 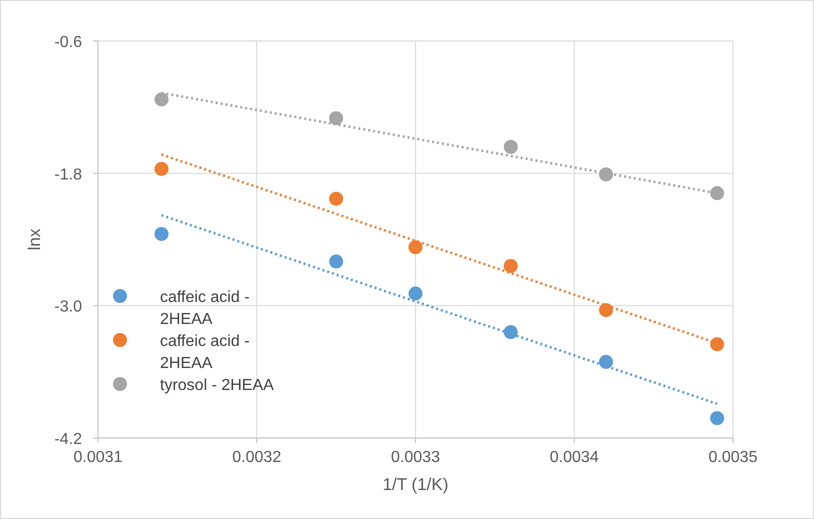 What do you see at coordinates (574, 457) in the screenshot?
I see `x-tick-label: 0.0034` at bounding box center [574, 457].